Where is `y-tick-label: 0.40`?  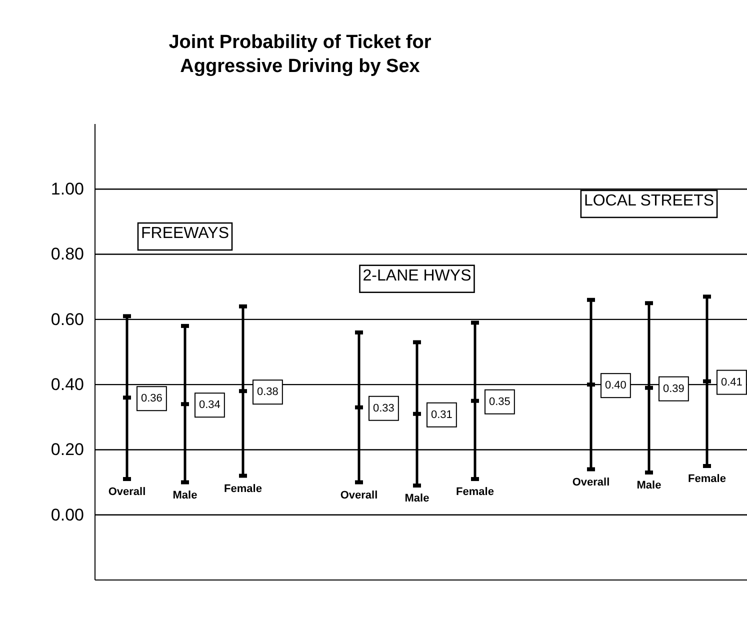
y-tick-label: 0.40 is located at coordinates (67, 384).